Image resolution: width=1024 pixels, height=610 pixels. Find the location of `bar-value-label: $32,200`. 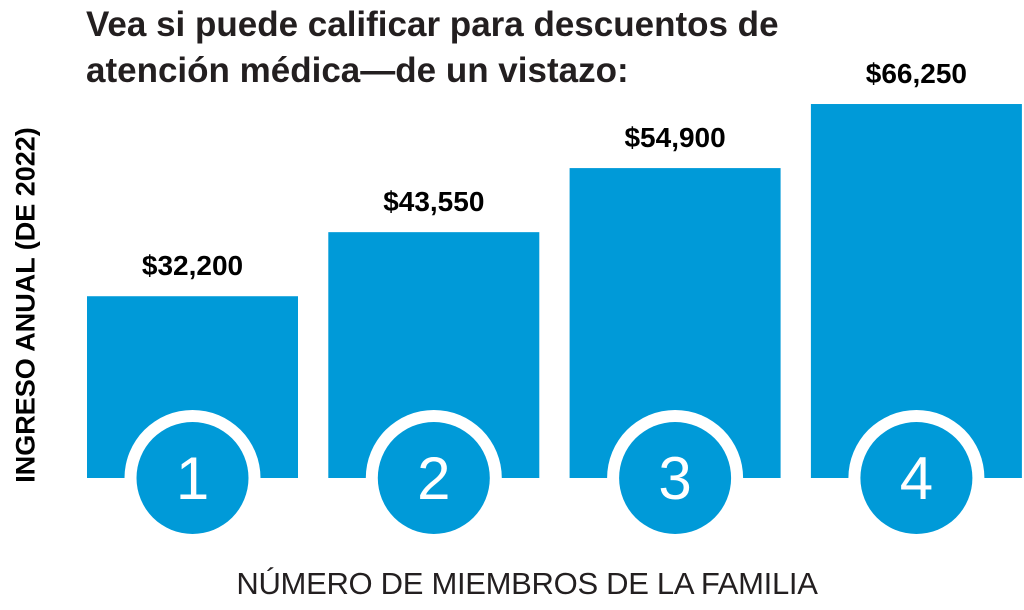

bar-value-label: $32,200 is located at coordinates (192, 265).